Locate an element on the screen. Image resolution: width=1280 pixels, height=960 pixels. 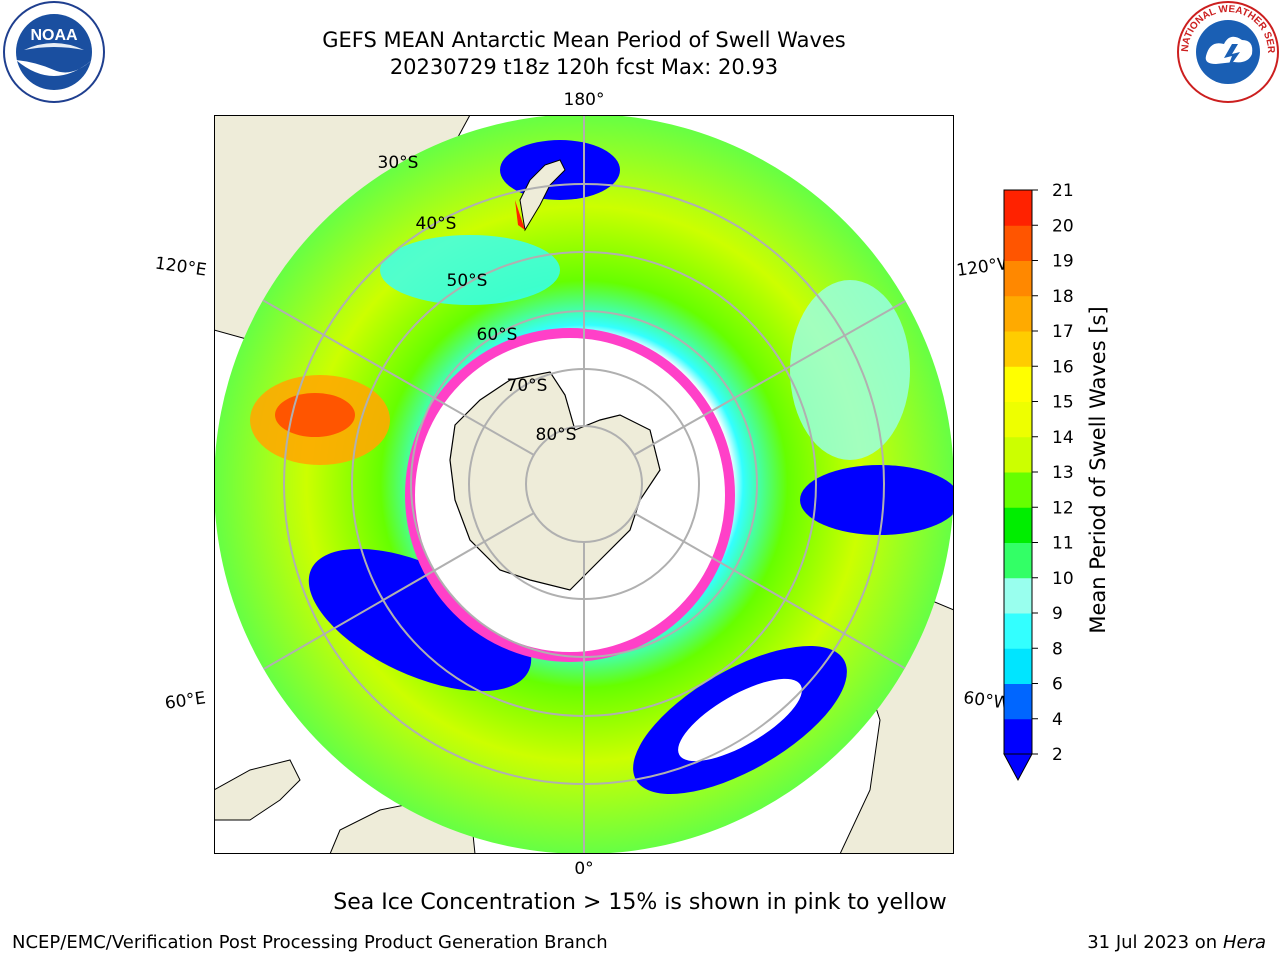
colorbar-tick-label: 16 is located at coordinates (1063, 367).